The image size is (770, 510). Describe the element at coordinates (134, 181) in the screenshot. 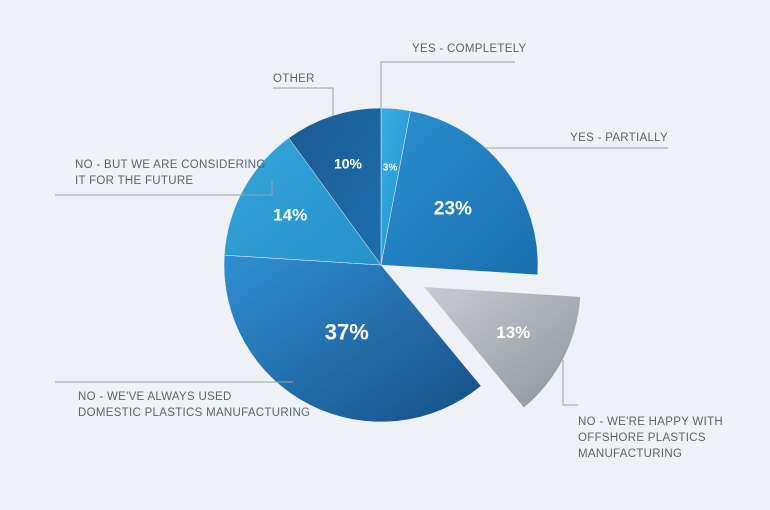

I see `category-label-line: IT FOR THE FUTURE` at that location.